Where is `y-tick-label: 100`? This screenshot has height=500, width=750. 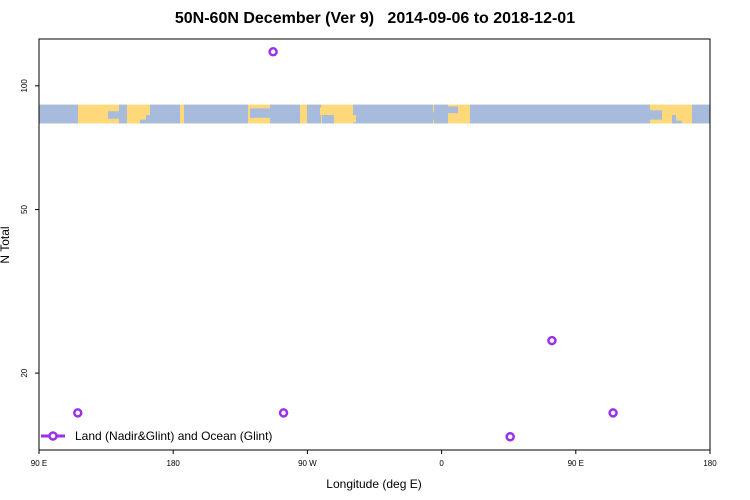 y-tick-label: 100 is located at coordinates (24, 86).